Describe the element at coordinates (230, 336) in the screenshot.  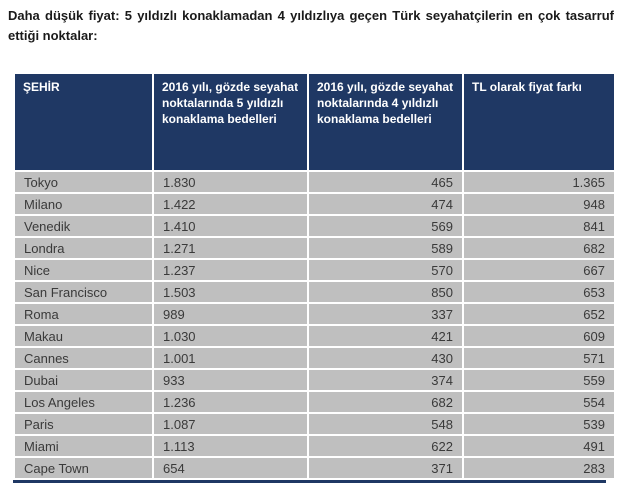
I see `five-star-cell: 1.030` at that location.